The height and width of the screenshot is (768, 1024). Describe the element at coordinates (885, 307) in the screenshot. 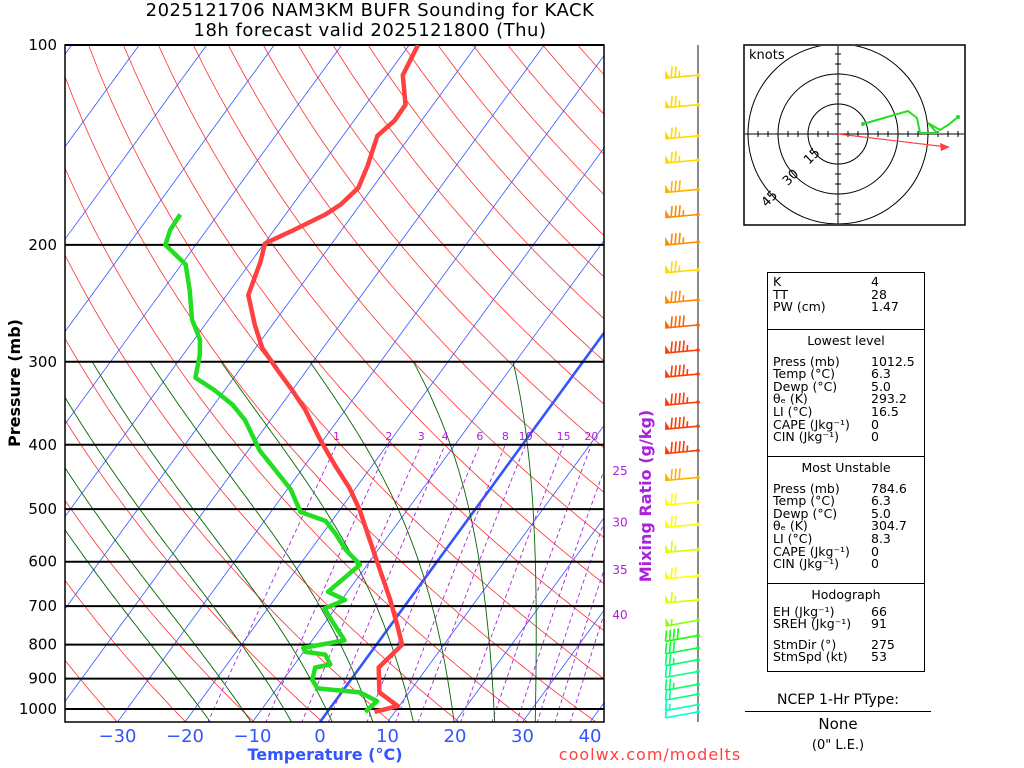

I see `stat-value: 1.47` at that location.